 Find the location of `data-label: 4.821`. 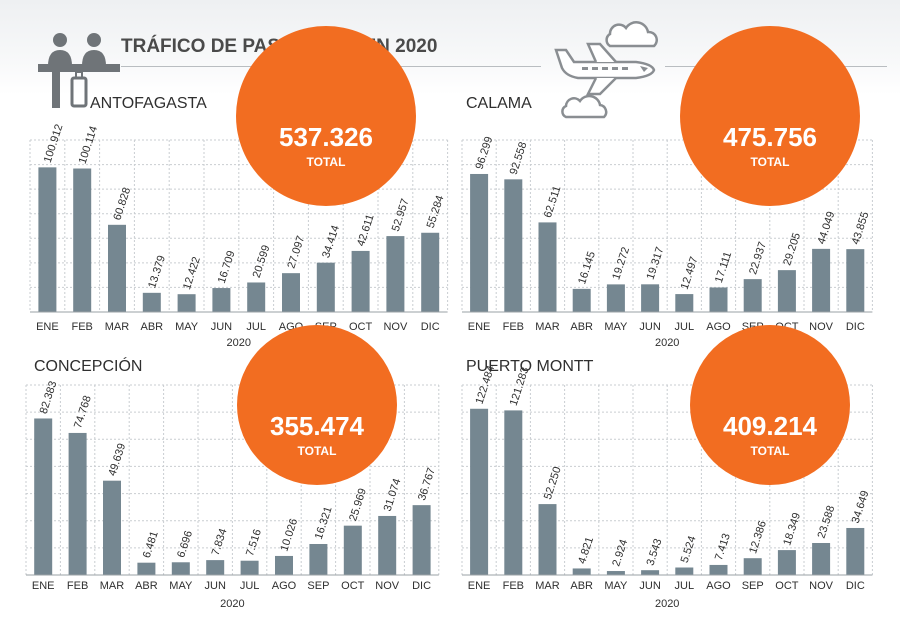

data-label: 4.821 is located at coordinates (586, 550).